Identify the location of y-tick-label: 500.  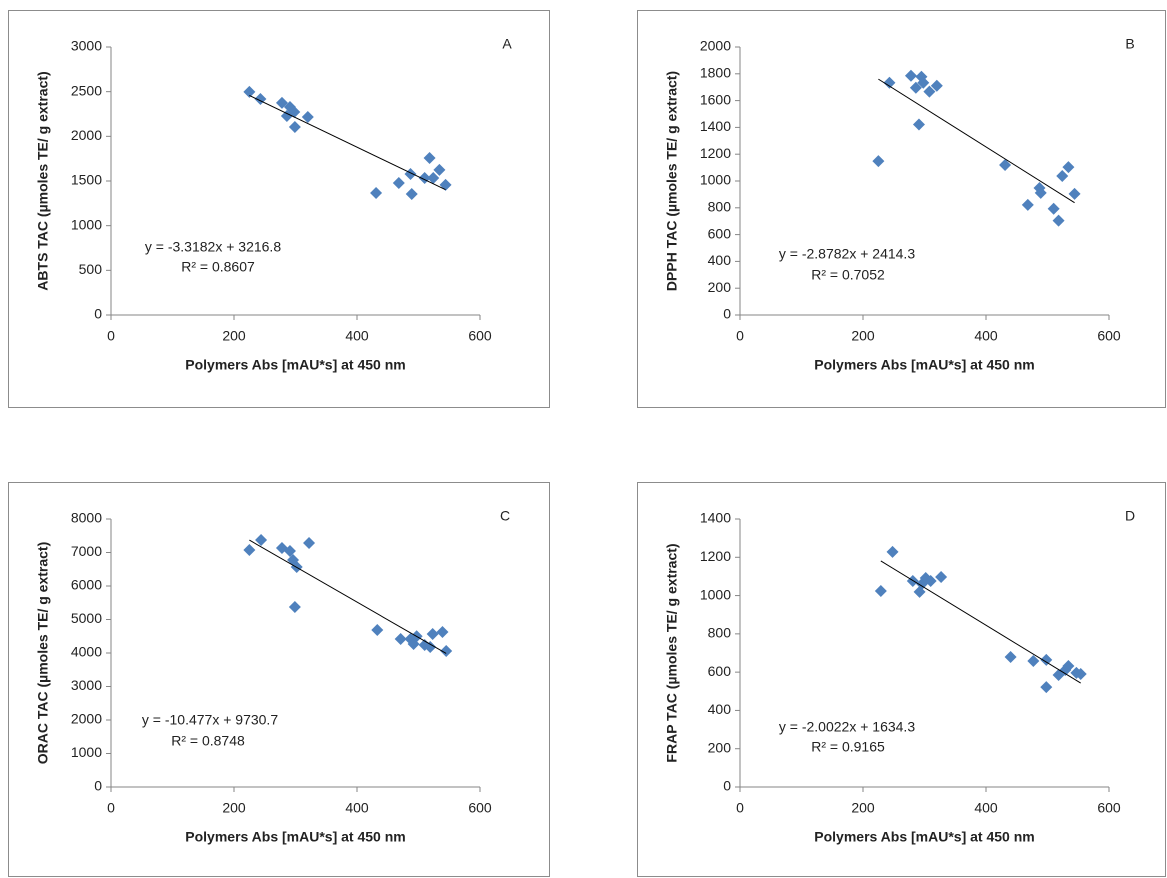
(91, 269).